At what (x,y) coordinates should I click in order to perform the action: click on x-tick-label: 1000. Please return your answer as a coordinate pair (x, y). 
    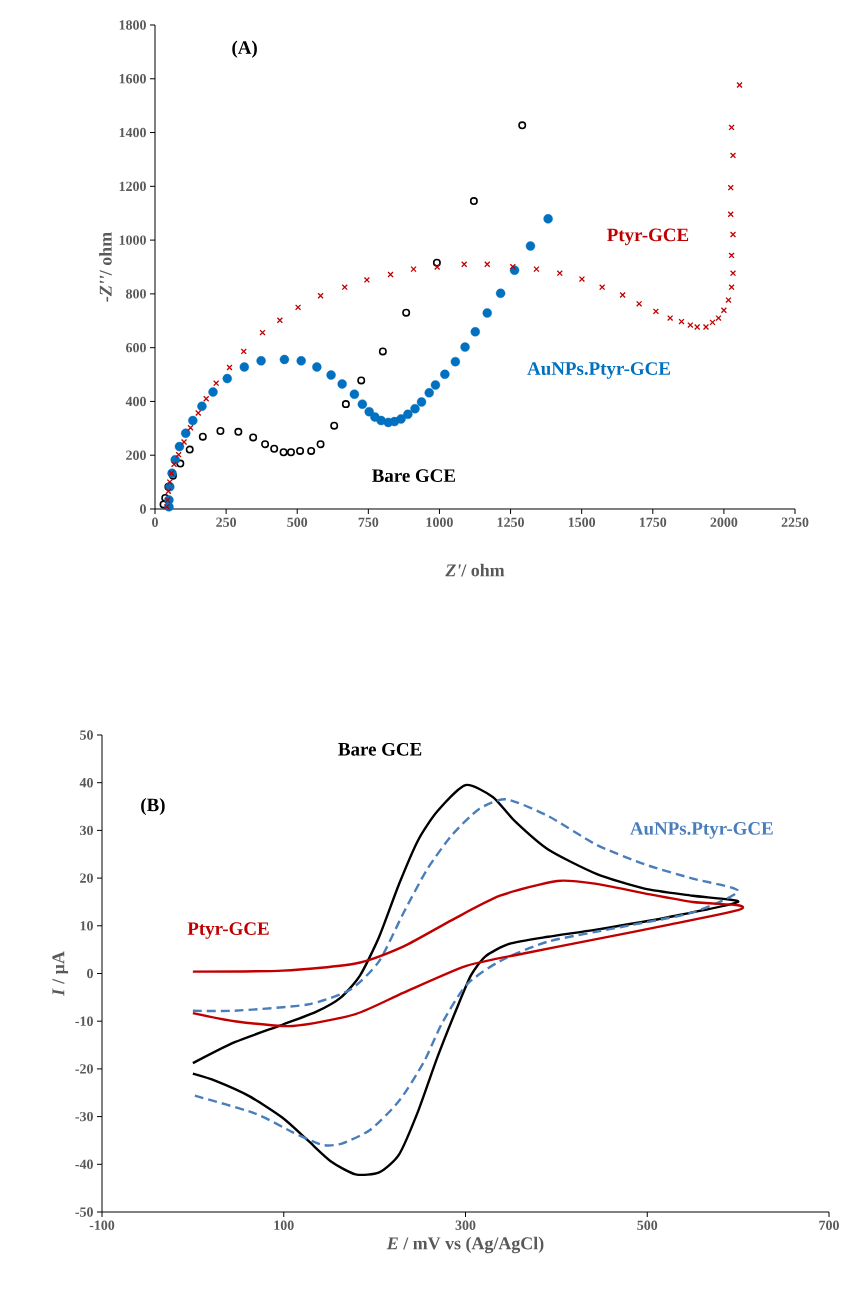
    Looking at the image, I should click on (439, 522).